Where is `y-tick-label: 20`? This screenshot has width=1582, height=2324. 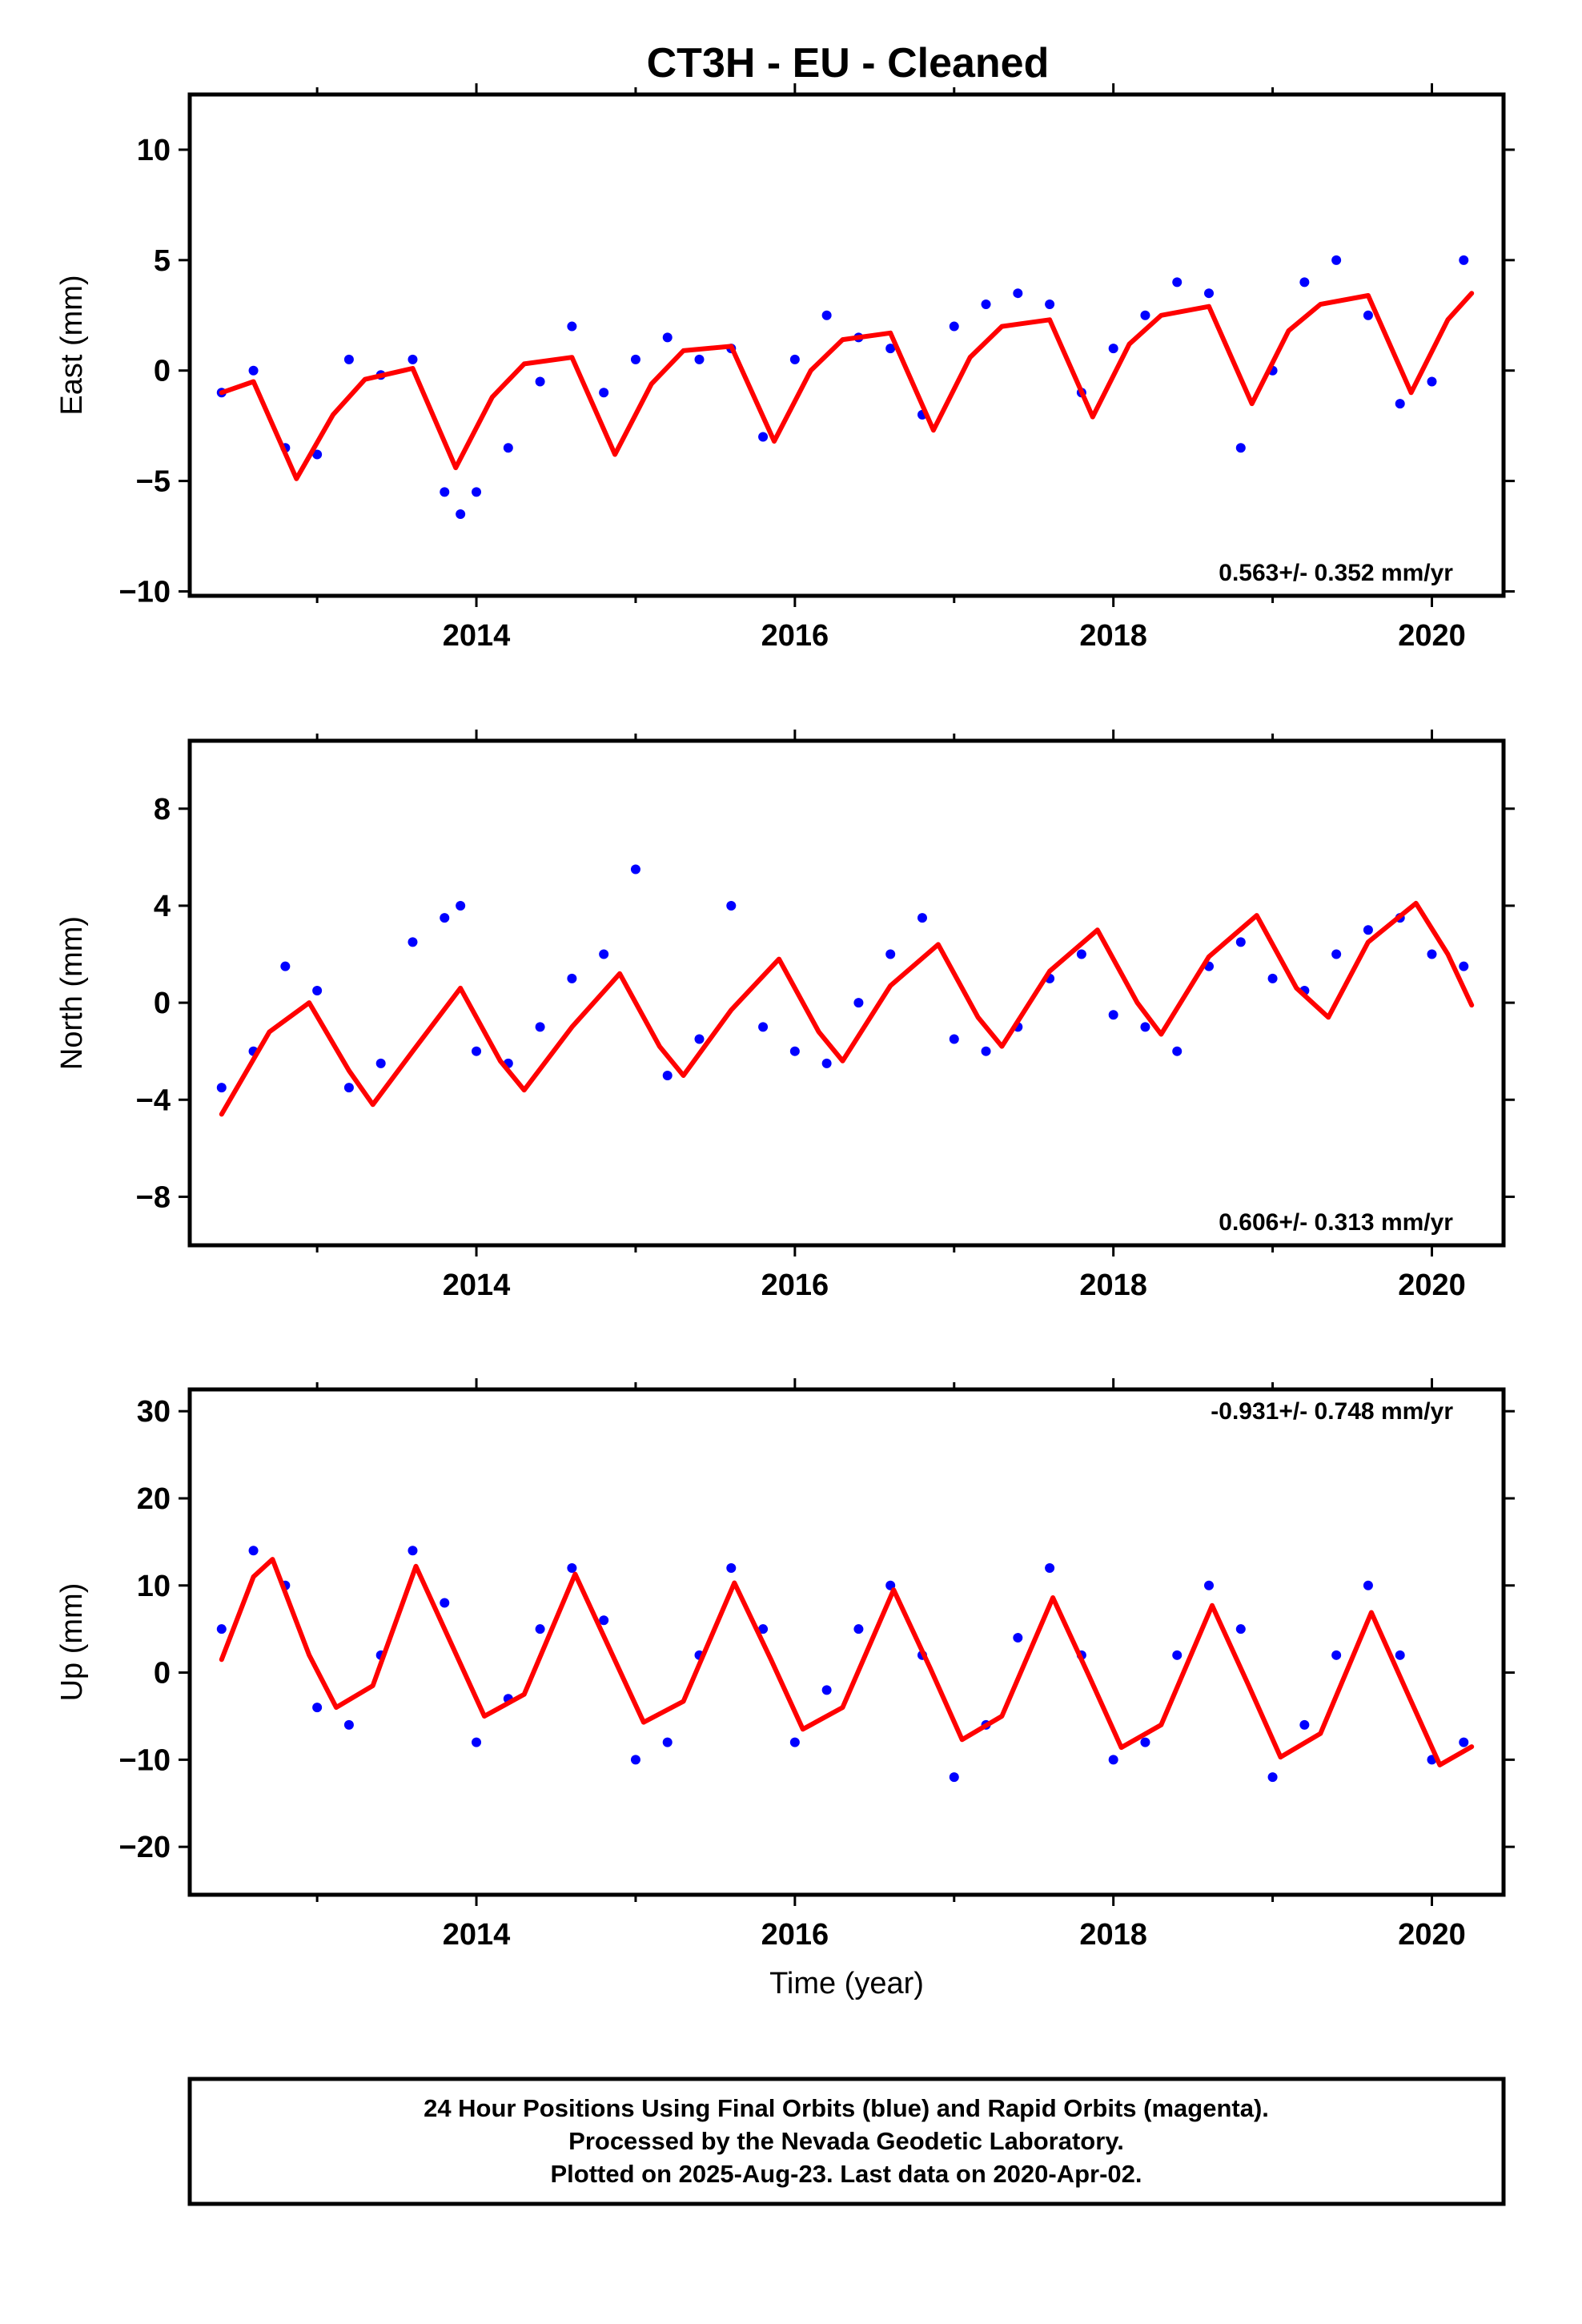
y-tick-label: 20 is located at coordinates (154, 1499).